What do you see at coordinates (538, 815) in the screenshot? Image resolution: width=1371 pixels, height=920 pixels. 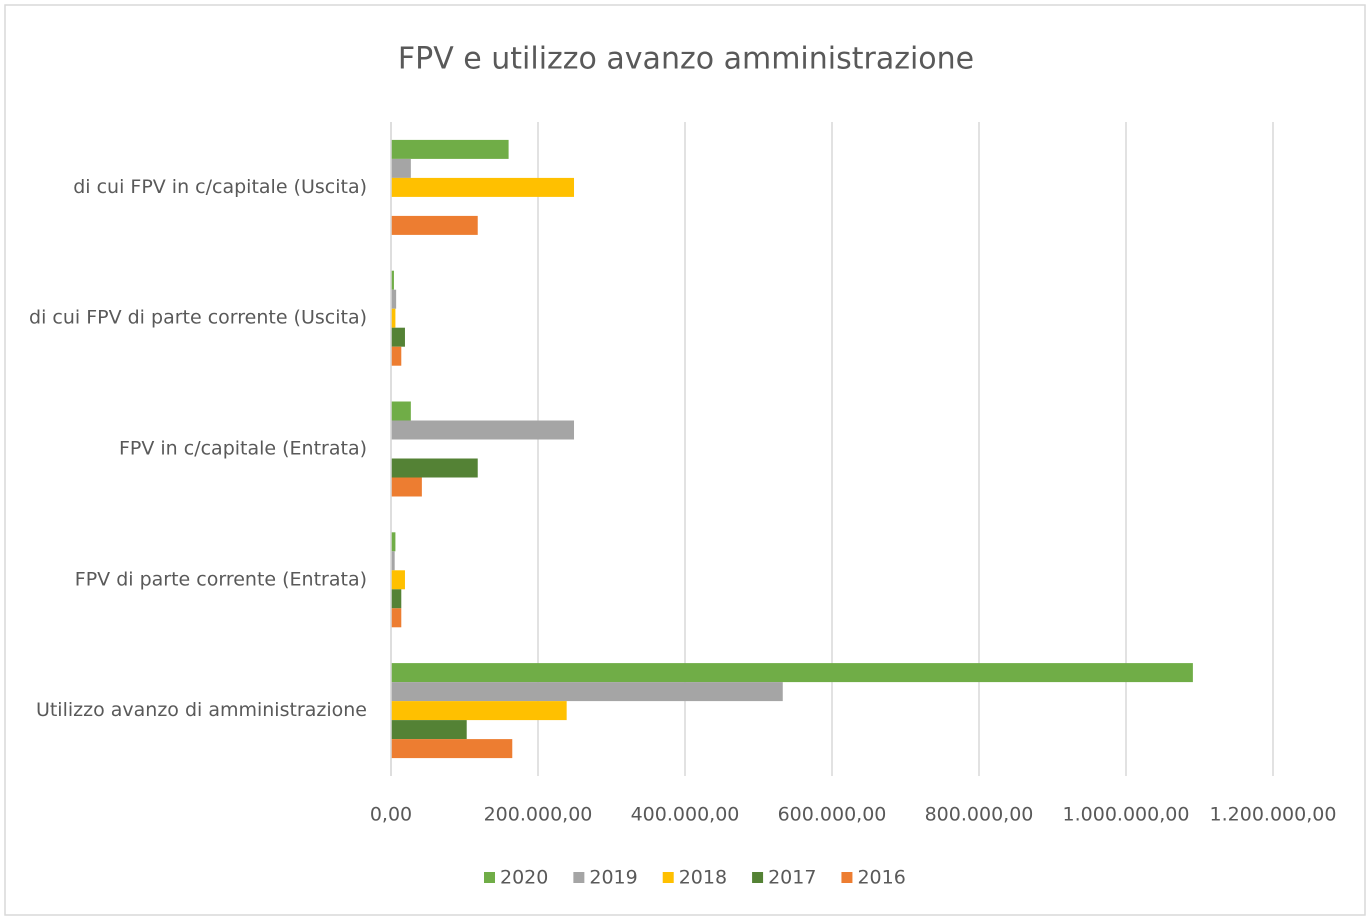 I see `x-tick-label: 200.000,00` at bounding box center [538, 815].